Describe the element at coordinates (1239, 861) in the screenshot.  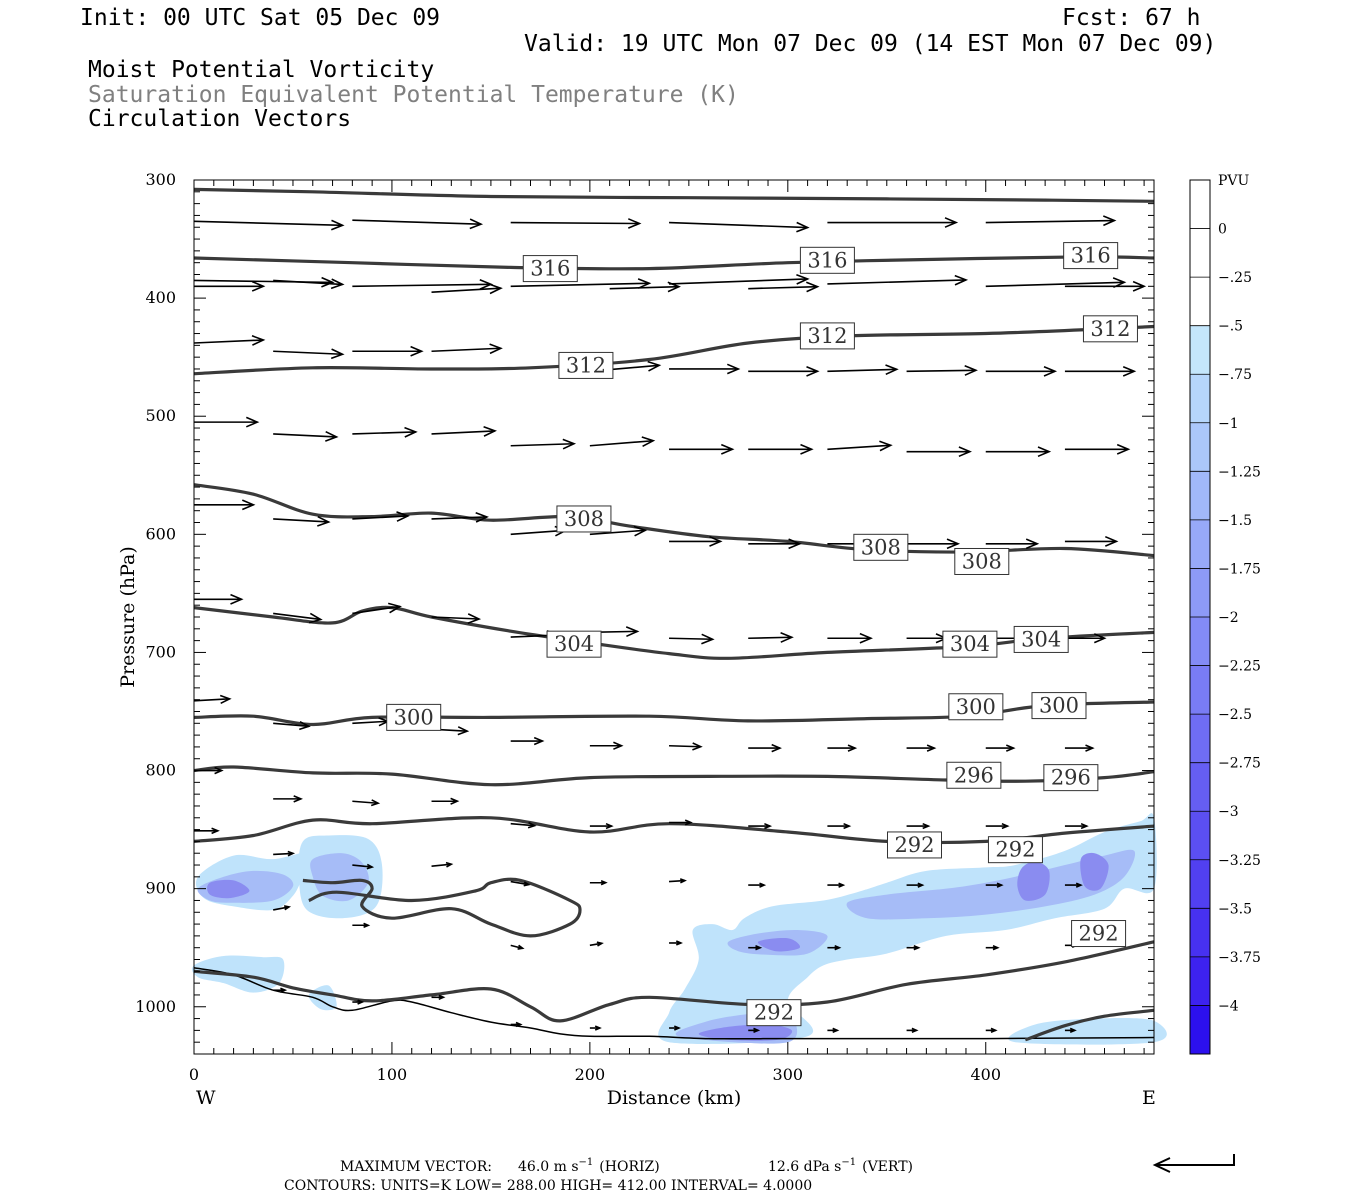
I see `colorbar-label: −3.25` at that location.